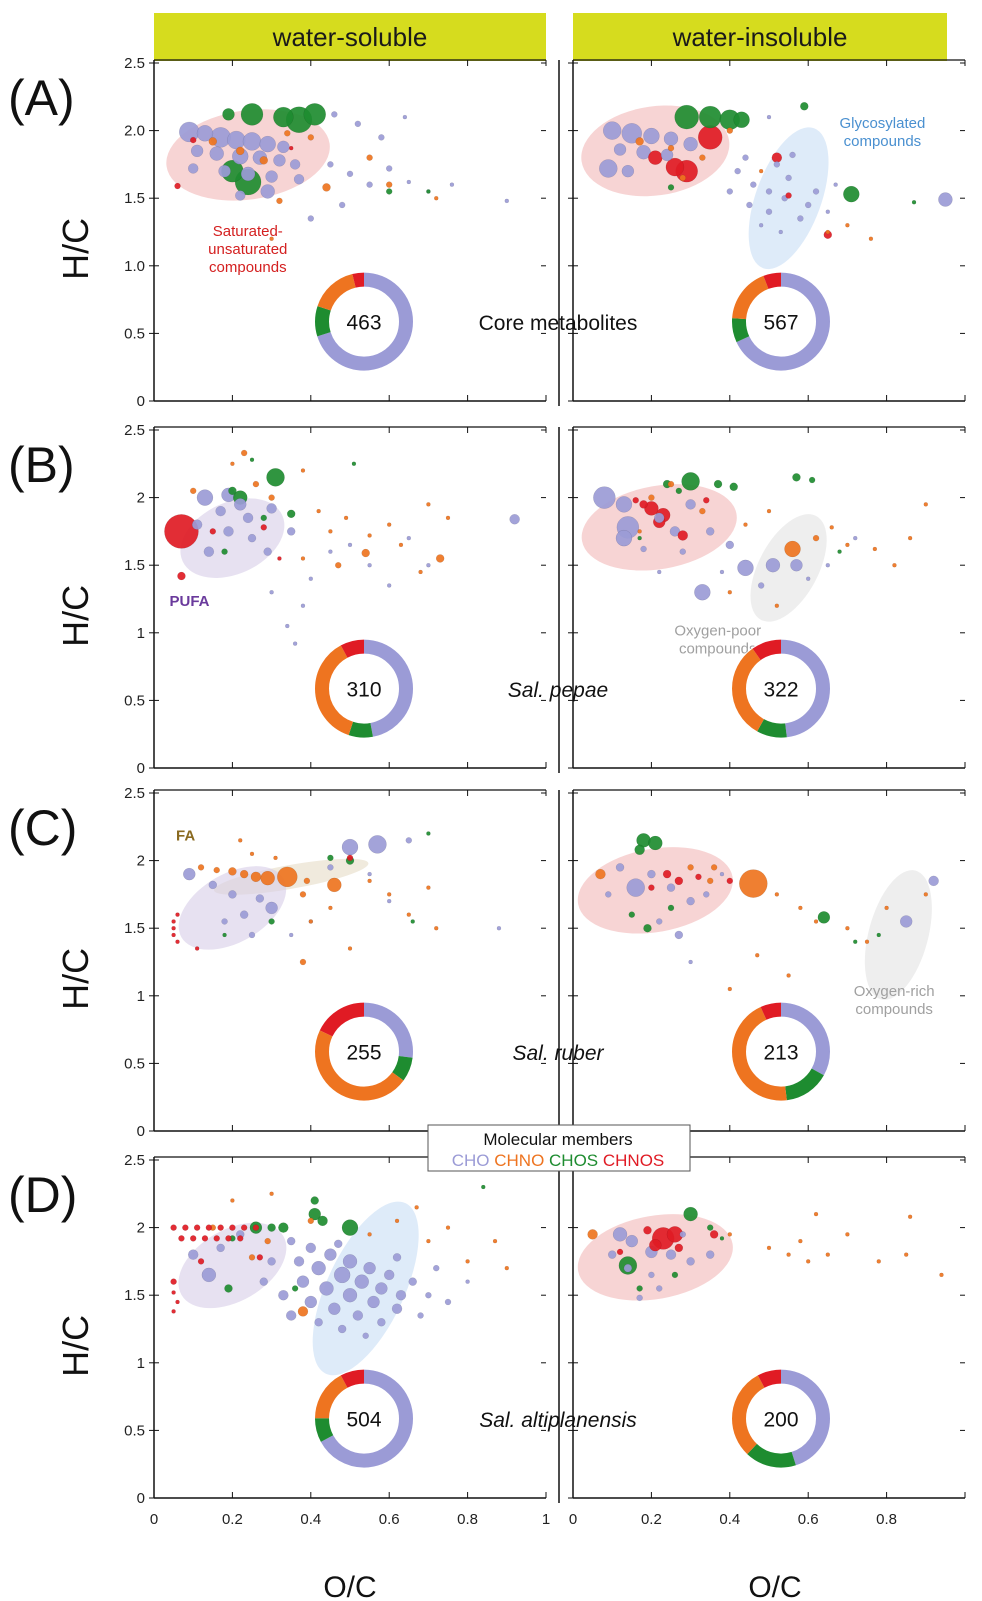  I want to click on region-label-line: Oxygen-rich, so click(894, 991).